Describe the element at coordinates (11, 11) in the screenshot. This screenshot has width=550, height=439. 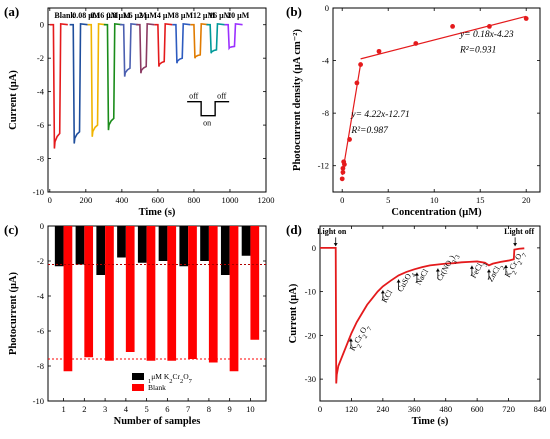
I see `panel-a-label: (a)` at that location.